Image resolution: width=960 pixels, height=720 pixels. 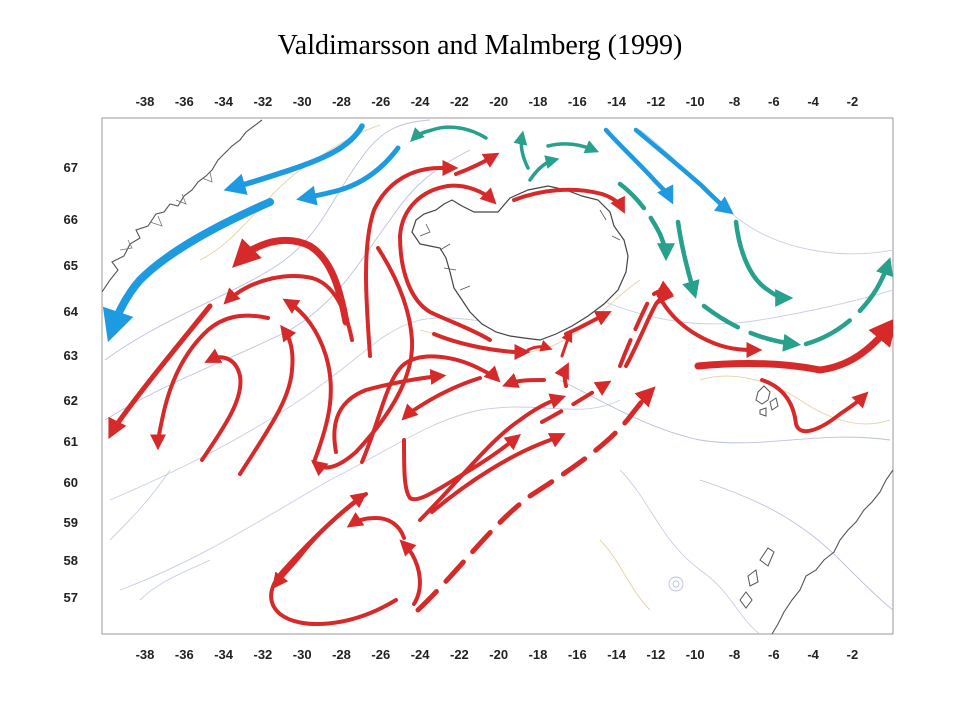 I want to click on shallow-contour, so click(x=795, y=400).